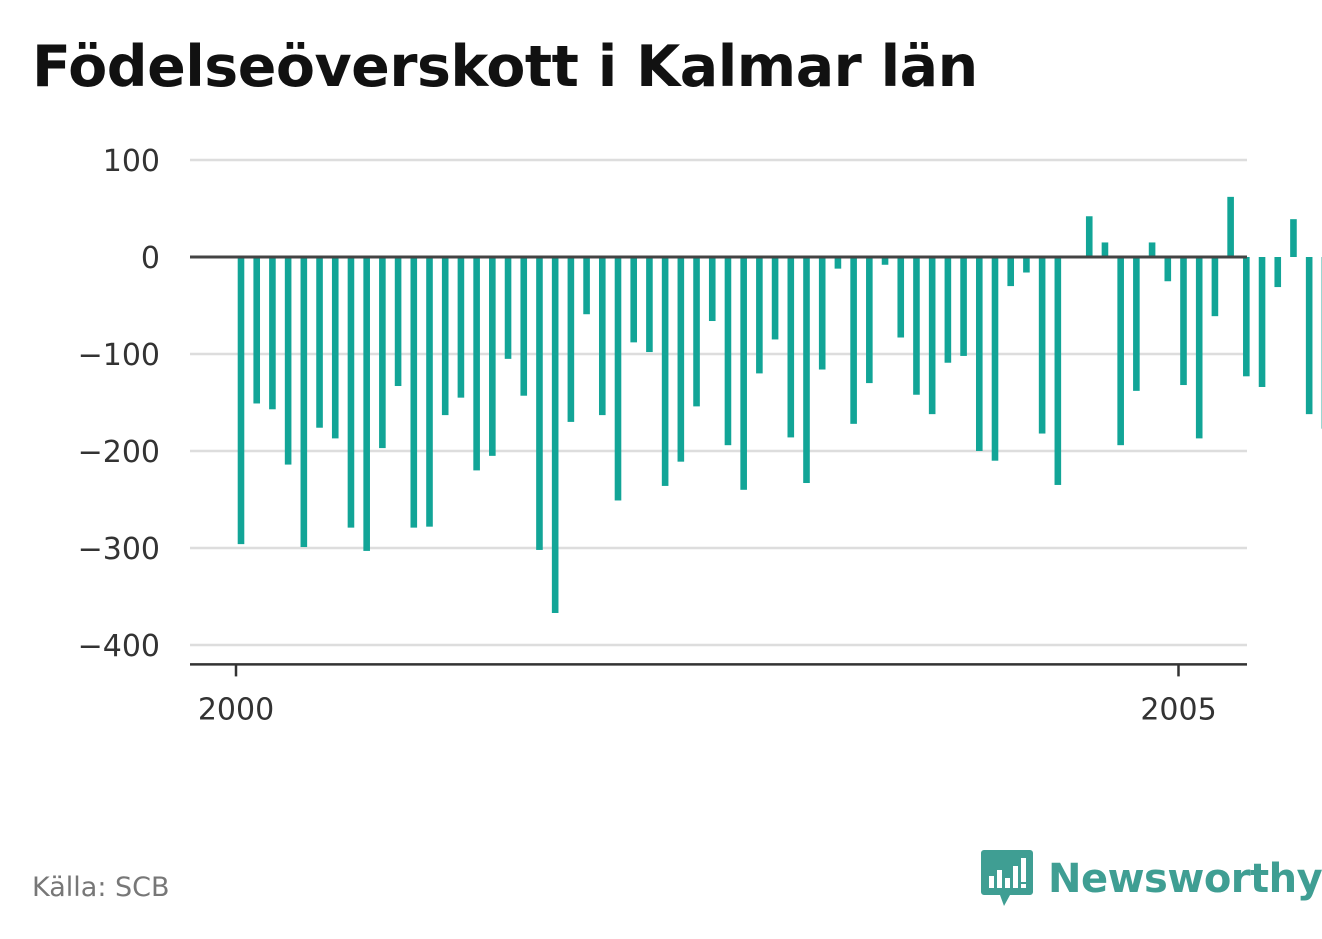 Image resolution: width=1322 pixels, height=939 pixels. I want to click on y-tick-label: −100, so click(119, 355).